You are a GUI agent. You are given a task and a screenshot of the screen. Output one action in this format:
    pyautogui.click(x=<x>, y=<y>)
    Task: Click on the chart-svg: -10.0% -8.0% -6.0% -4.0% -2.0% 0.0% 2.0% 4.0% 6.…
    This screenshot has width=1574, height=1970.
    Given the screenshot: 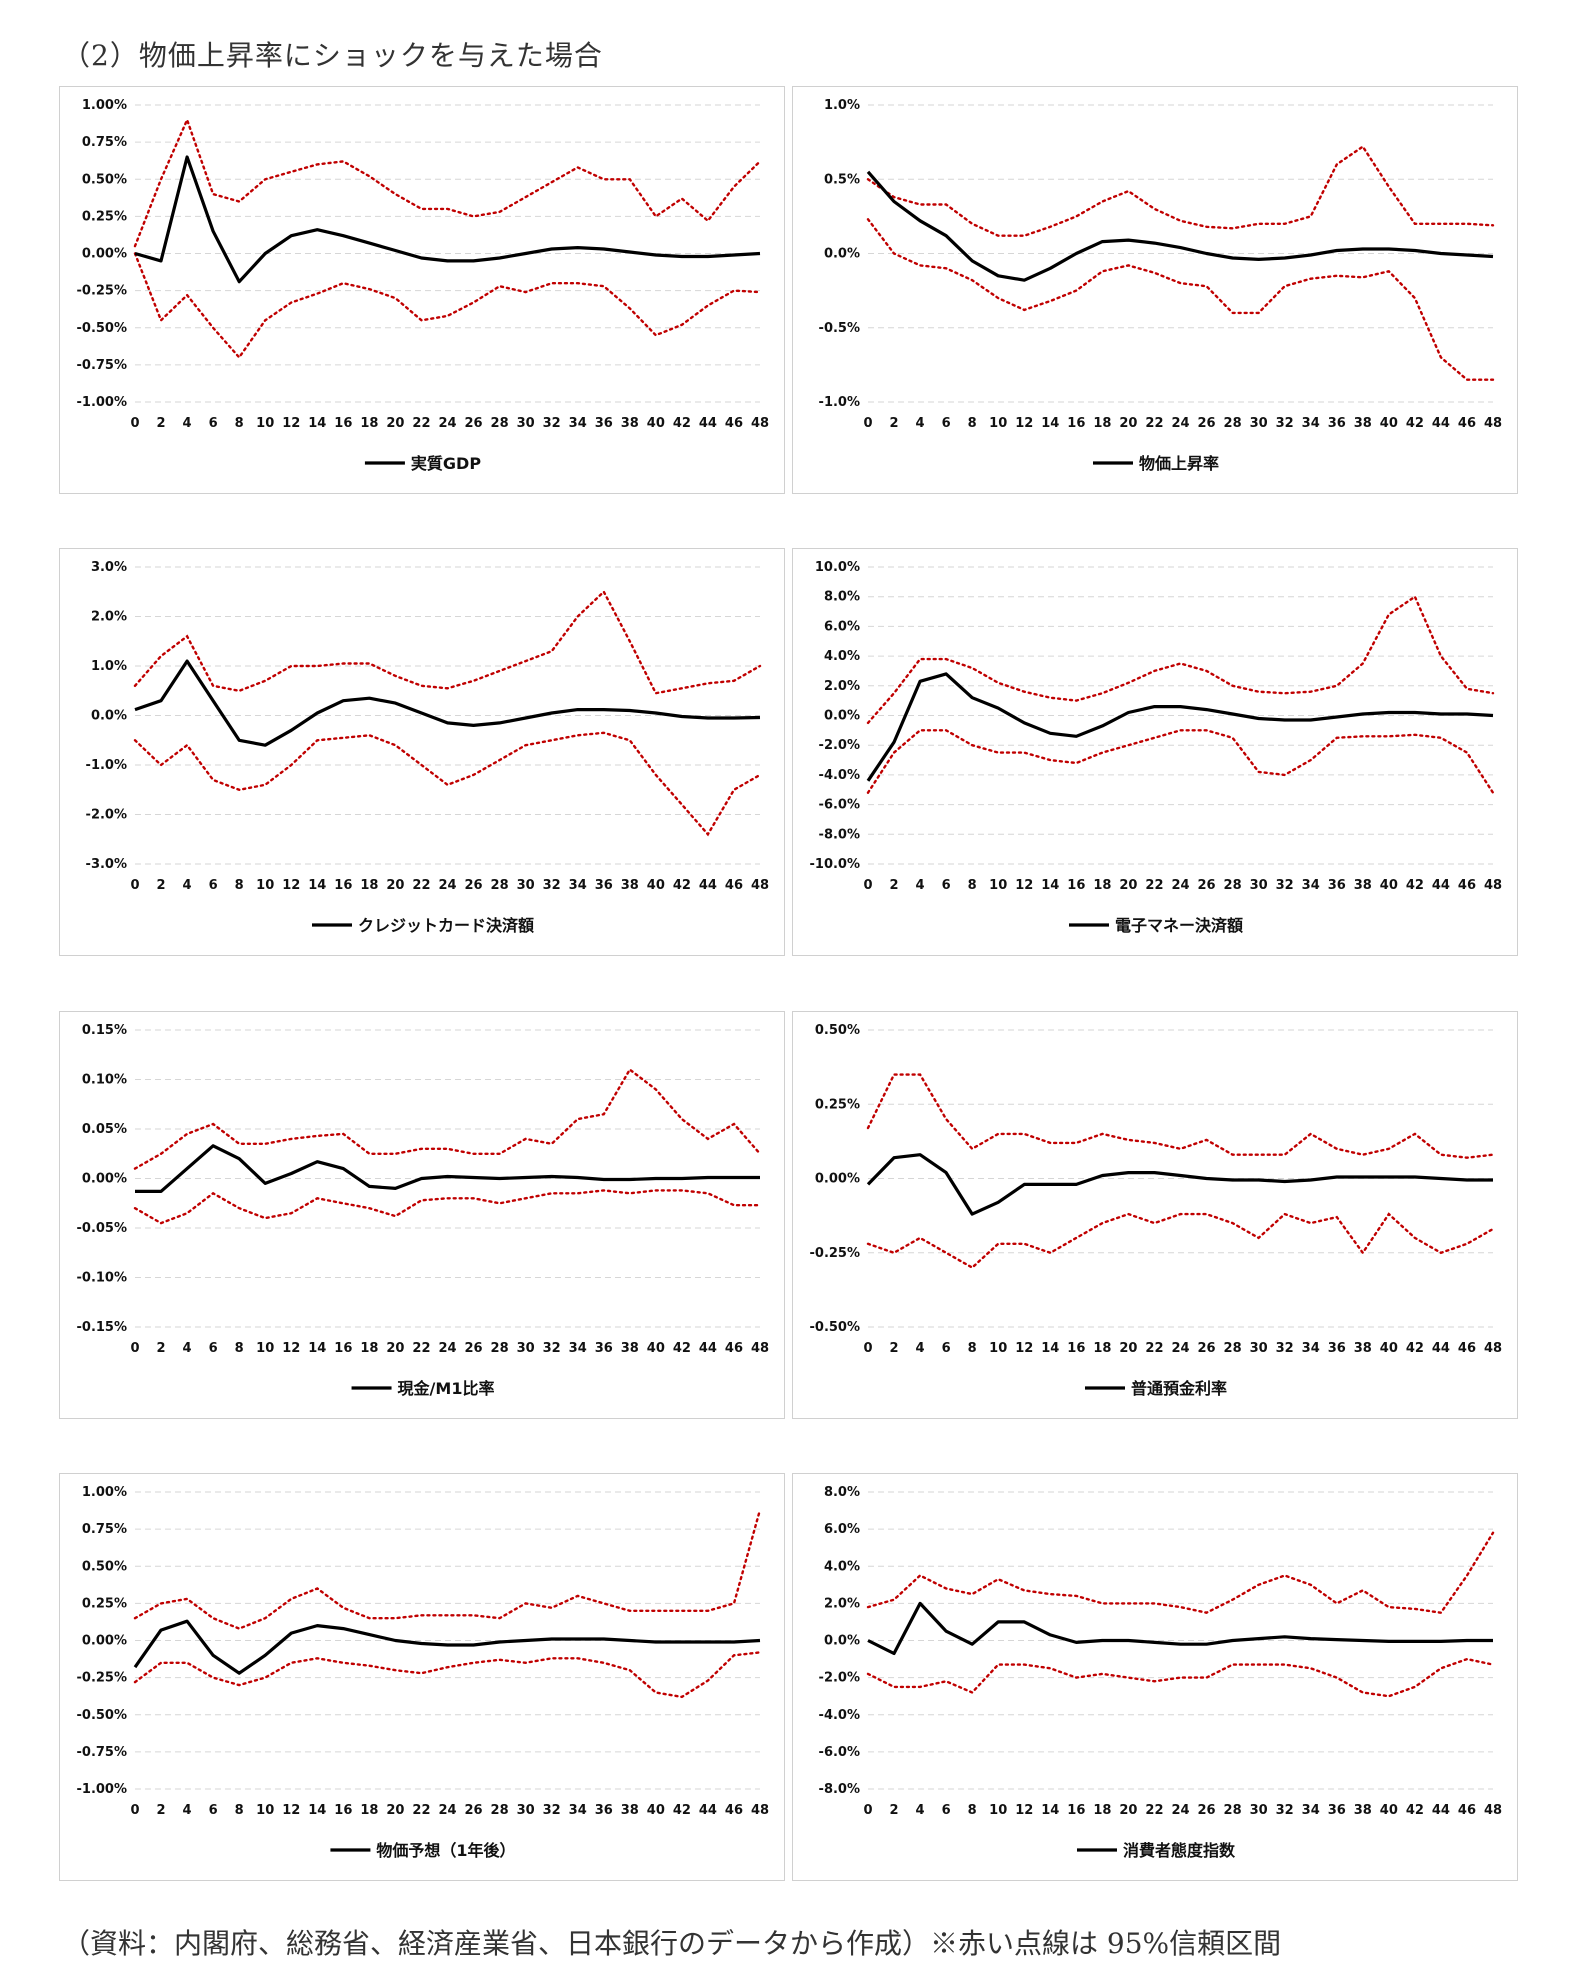 What is the action you would take?
    pyautogui.click(x=1156, y=747)
    